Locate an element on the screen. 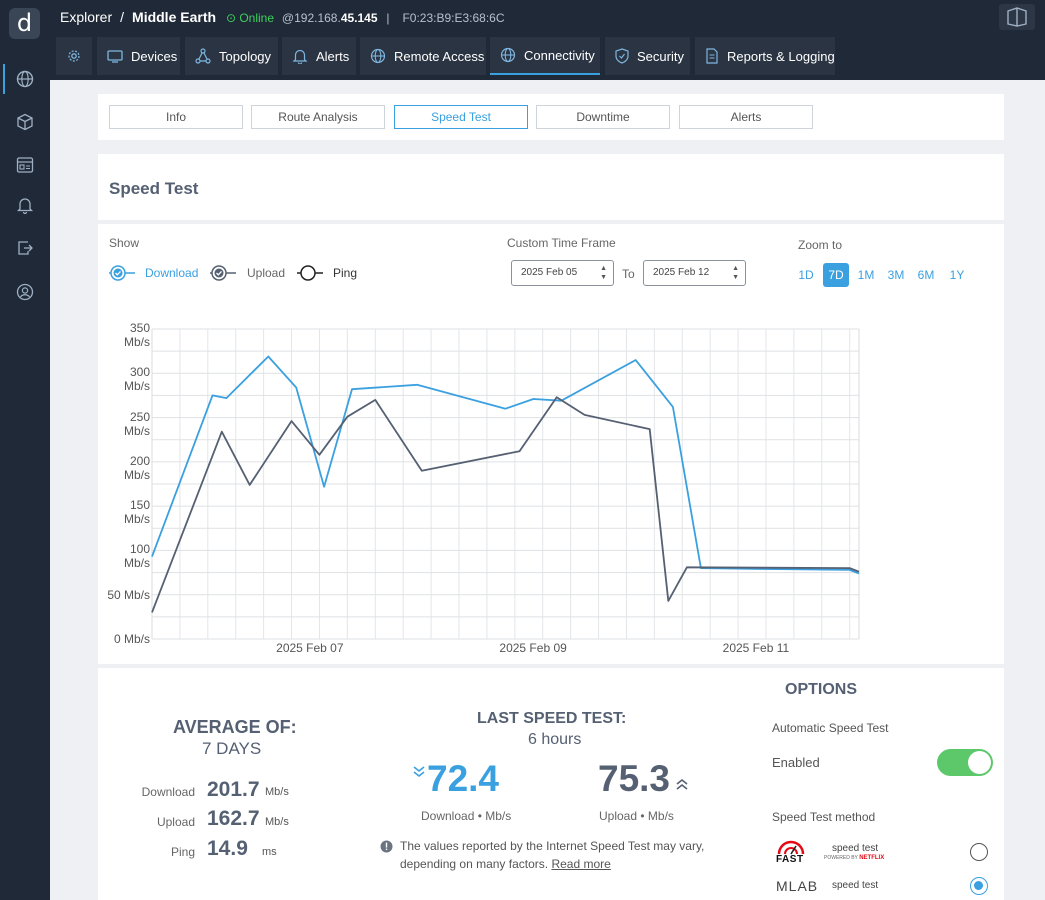 The height and width of the screenshot is (900, 1045). zoom-1y: 1Y is located at coordinates (957, 275).